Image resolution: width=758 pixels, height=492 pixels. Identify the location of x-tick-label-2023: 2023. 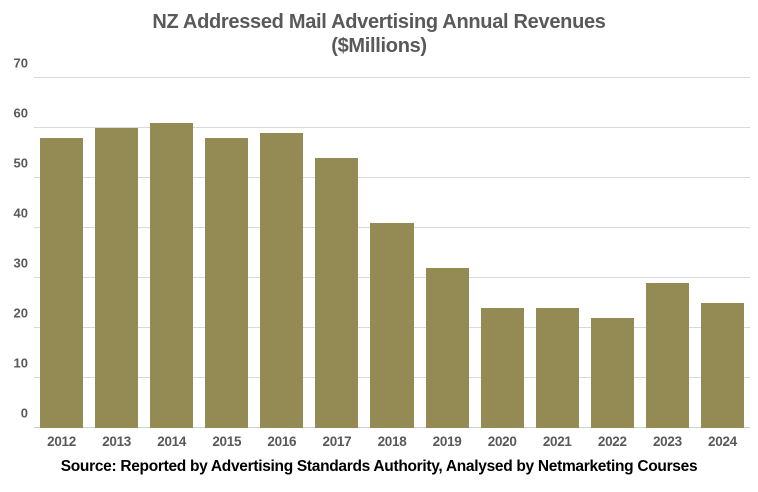
(667, 441).